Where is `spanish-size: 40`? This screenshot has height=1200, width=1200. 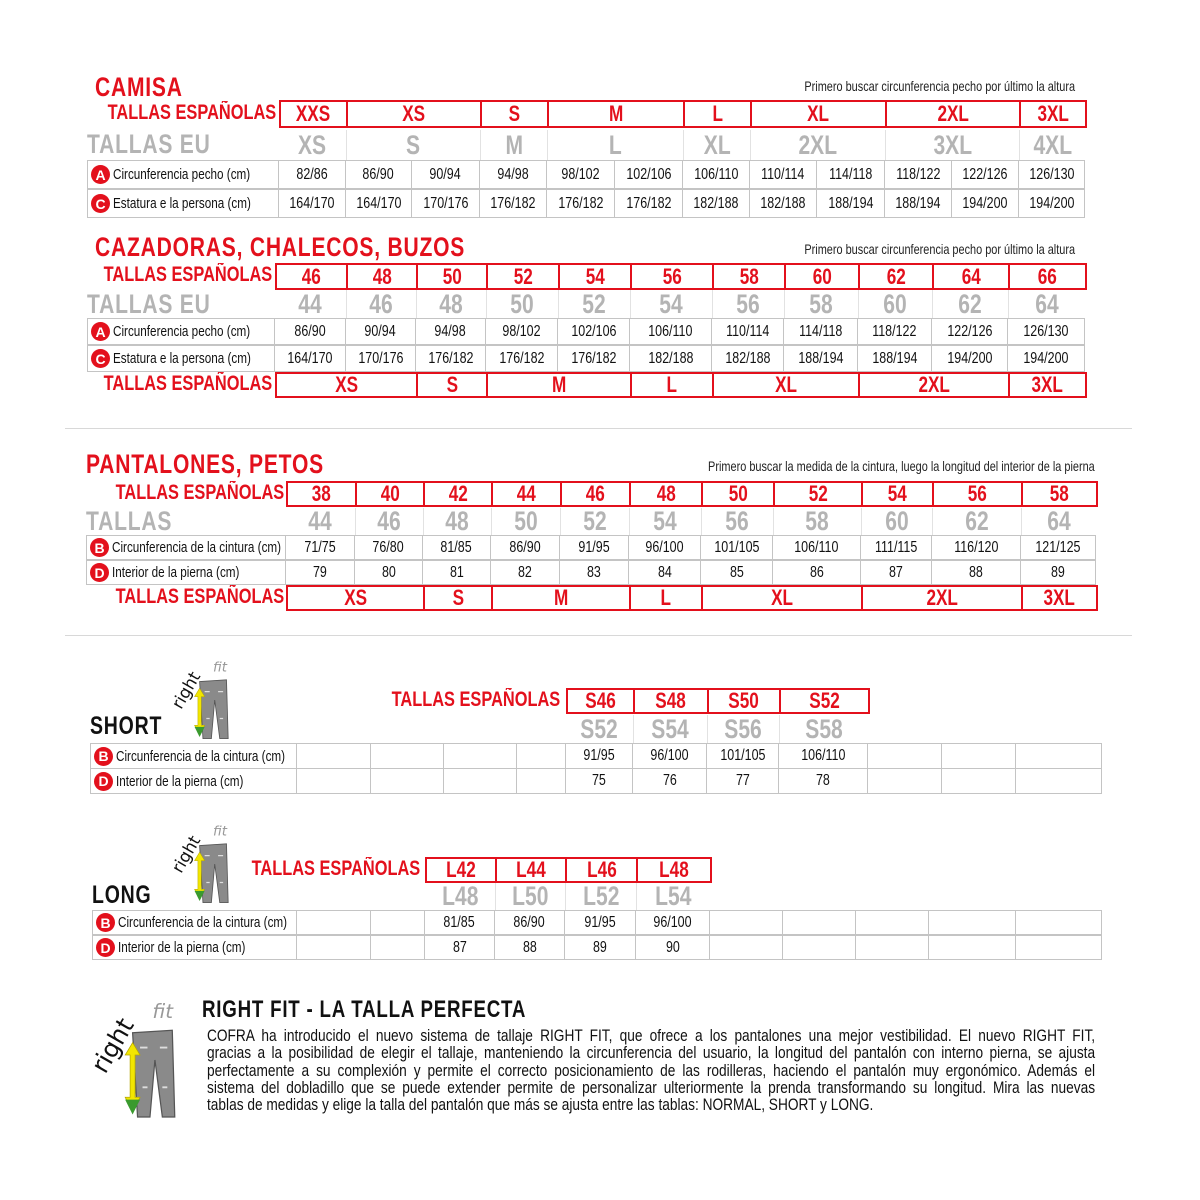 spanish-size: 40 is located at coordinates (390, 494).